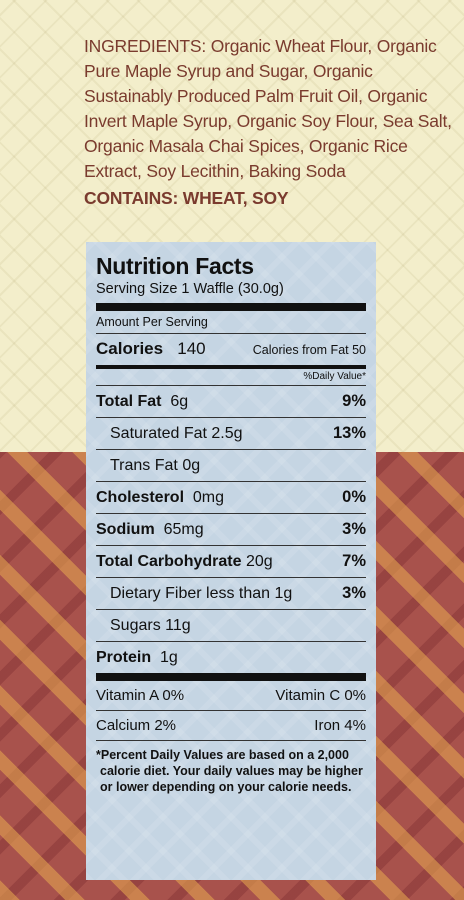 The width and height of the screenshot is (464, 900). What do you see at coordinates (354, 497) in the screenshot?
I see `nutrient-percent: 0%` at bounding box center [354, 497].